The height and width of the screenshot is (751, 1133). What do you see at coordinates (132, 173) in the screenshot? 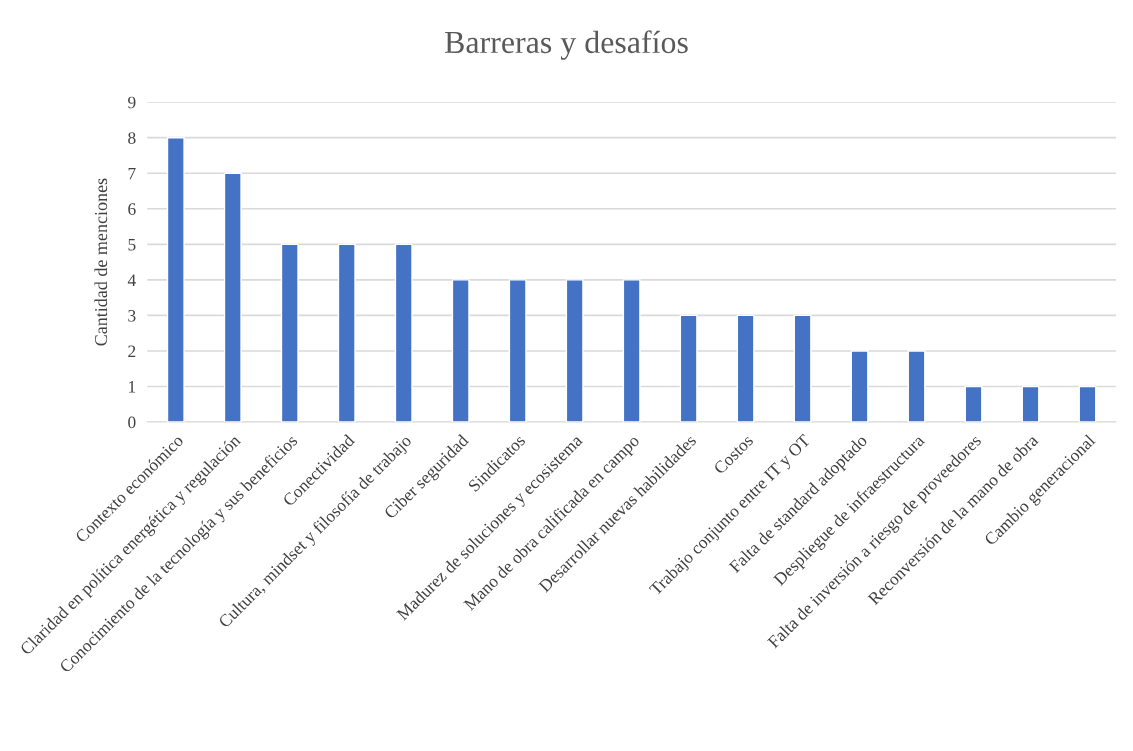
I see `y-tick-label: 7` at bounding box center [132, 173].